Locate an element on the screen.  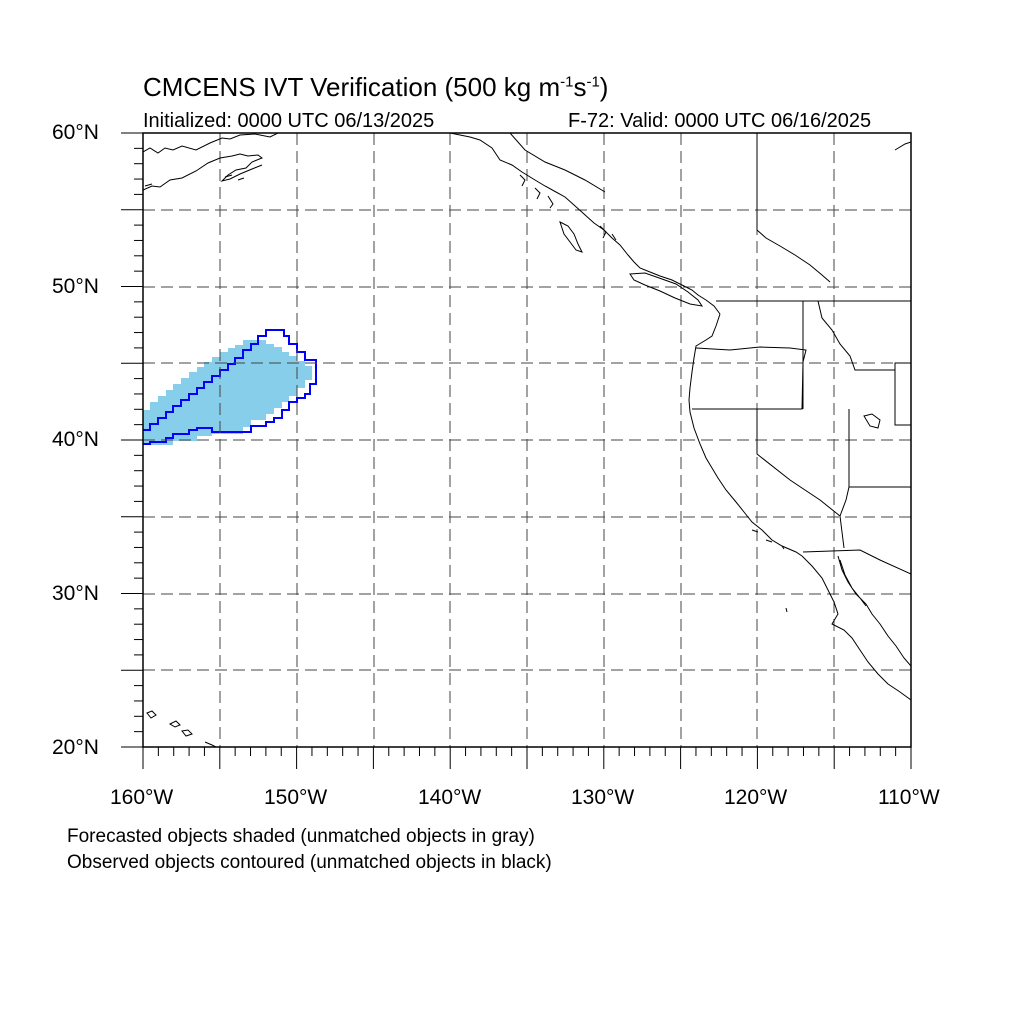
observed-ivt-contour is located at coordinates (230, 387).